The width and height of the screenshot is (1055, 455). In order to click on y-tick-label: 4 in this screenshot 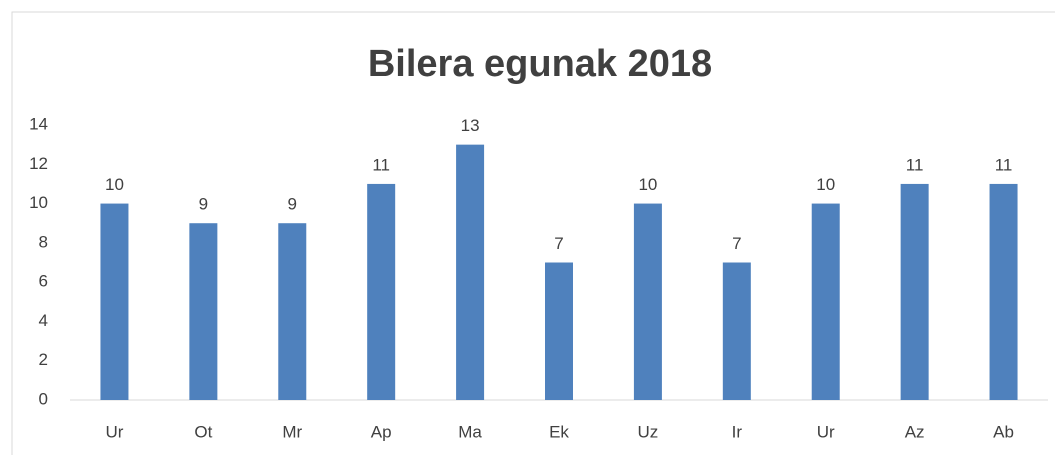, I will do `click(43, 320)`.